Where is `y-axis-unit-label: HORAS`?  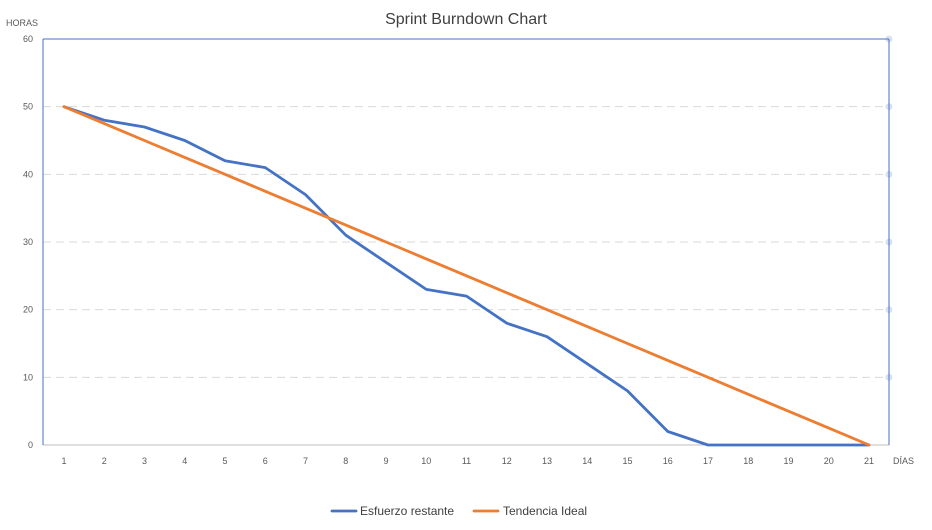
y-axis-unit-label: HORAS is located at coordinates (22, 23).